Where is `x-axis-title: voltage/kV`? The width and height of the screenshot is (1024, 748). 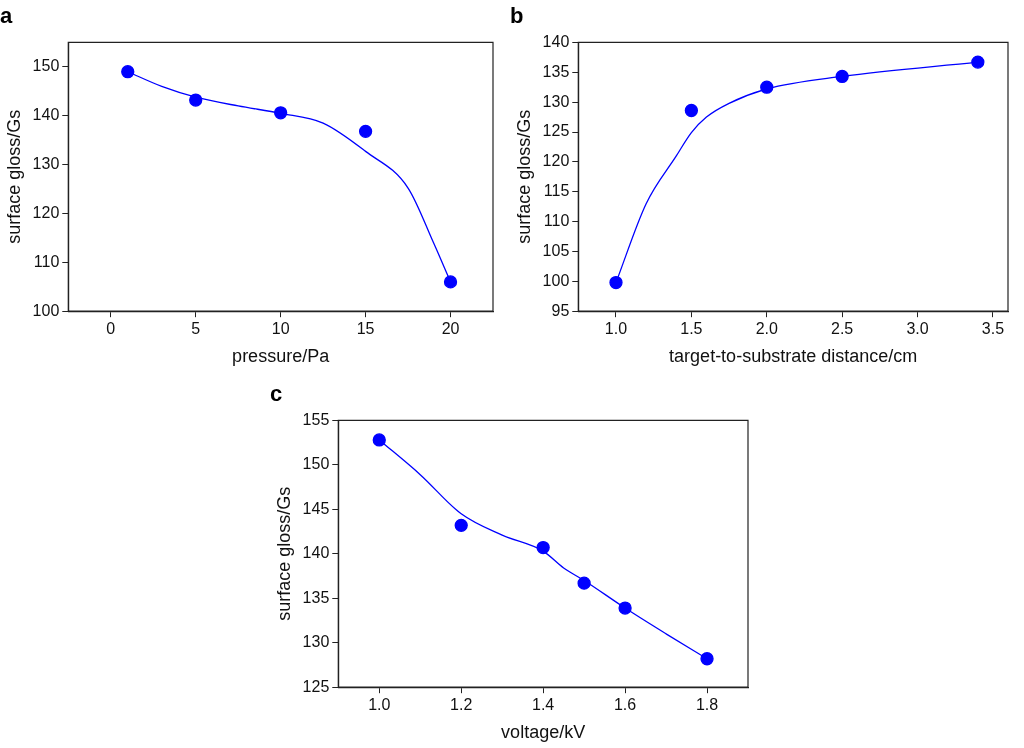 x-axis-title: voltage/kV is located at coordinates (543, 732).